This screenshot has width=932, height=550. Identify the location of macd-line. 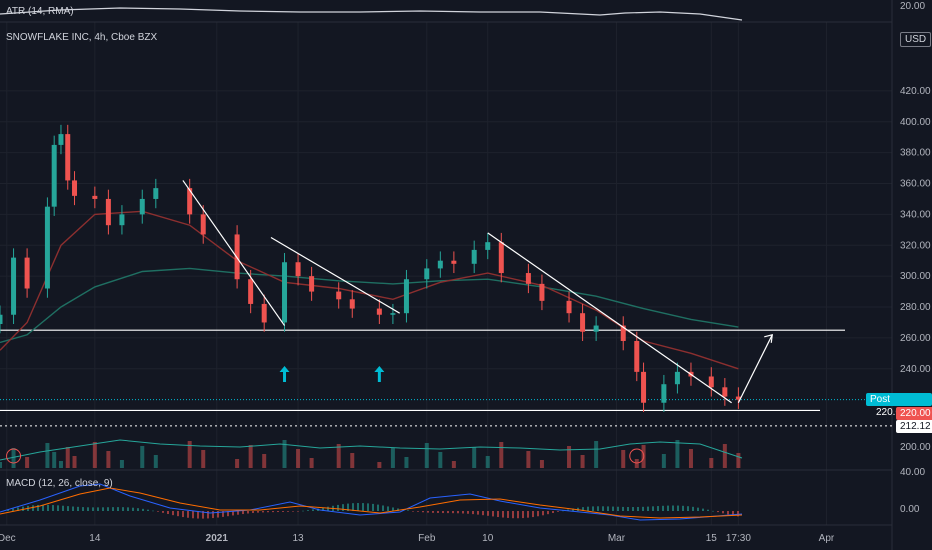
(371, 502).